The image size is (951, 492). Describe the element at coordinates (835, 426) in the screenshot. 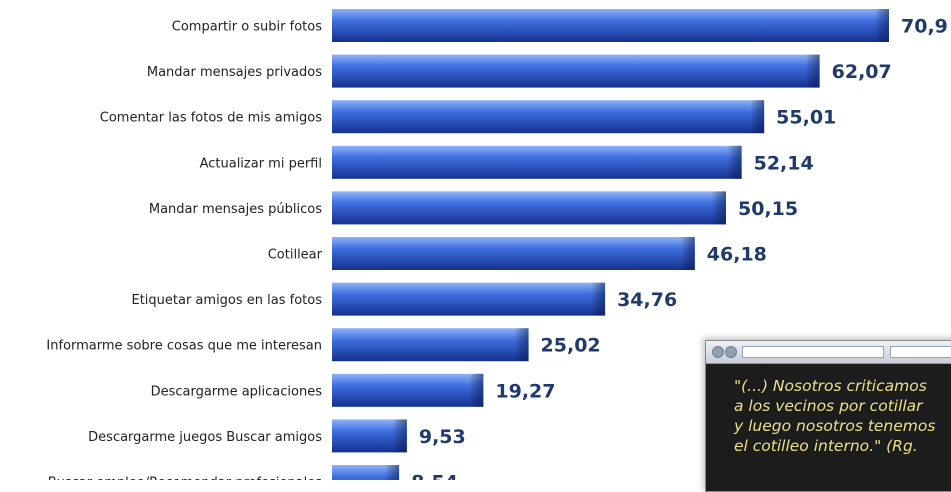

I see `quote-line: y luego nosotros tenemos` at that location.